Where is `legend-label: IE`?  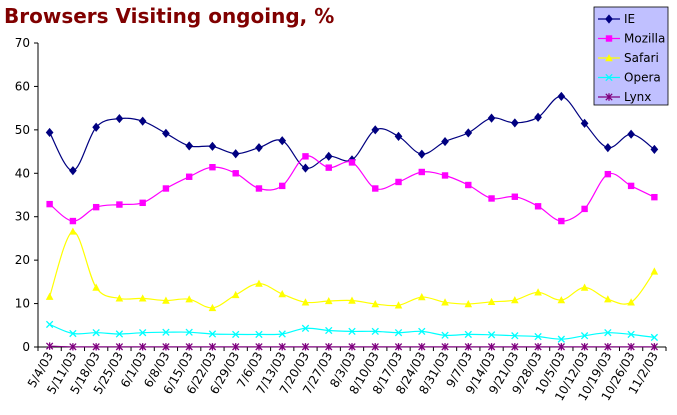 legend-label: IE is located at coordinates (629, 19).